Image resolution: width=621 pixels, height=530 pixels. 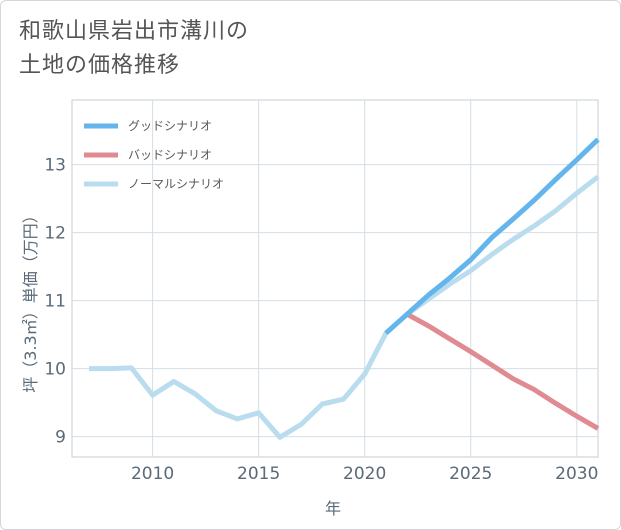 I want to click on y-tick-labels: 9 10 11 12 13, so click(x=55, y=302).